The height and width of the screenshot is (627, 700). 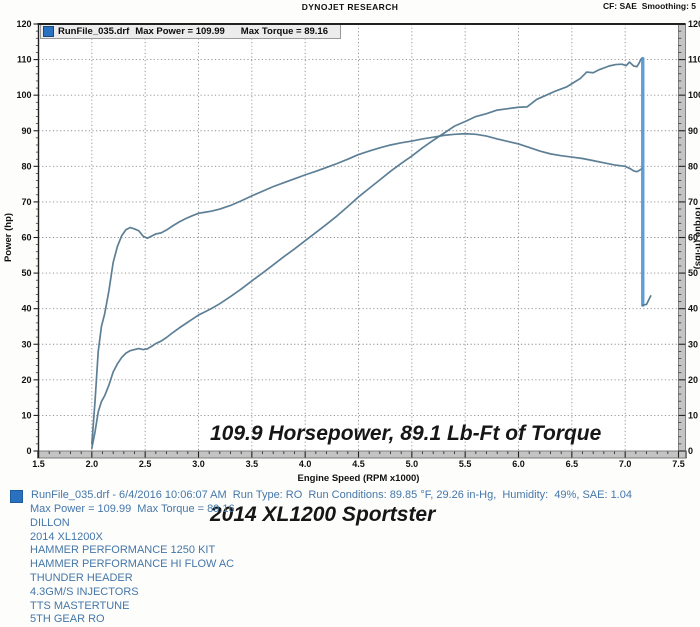 I want to click on info-line: HAMMER PERFORMANCE 1250 KIT, so click(x=123, y=550).